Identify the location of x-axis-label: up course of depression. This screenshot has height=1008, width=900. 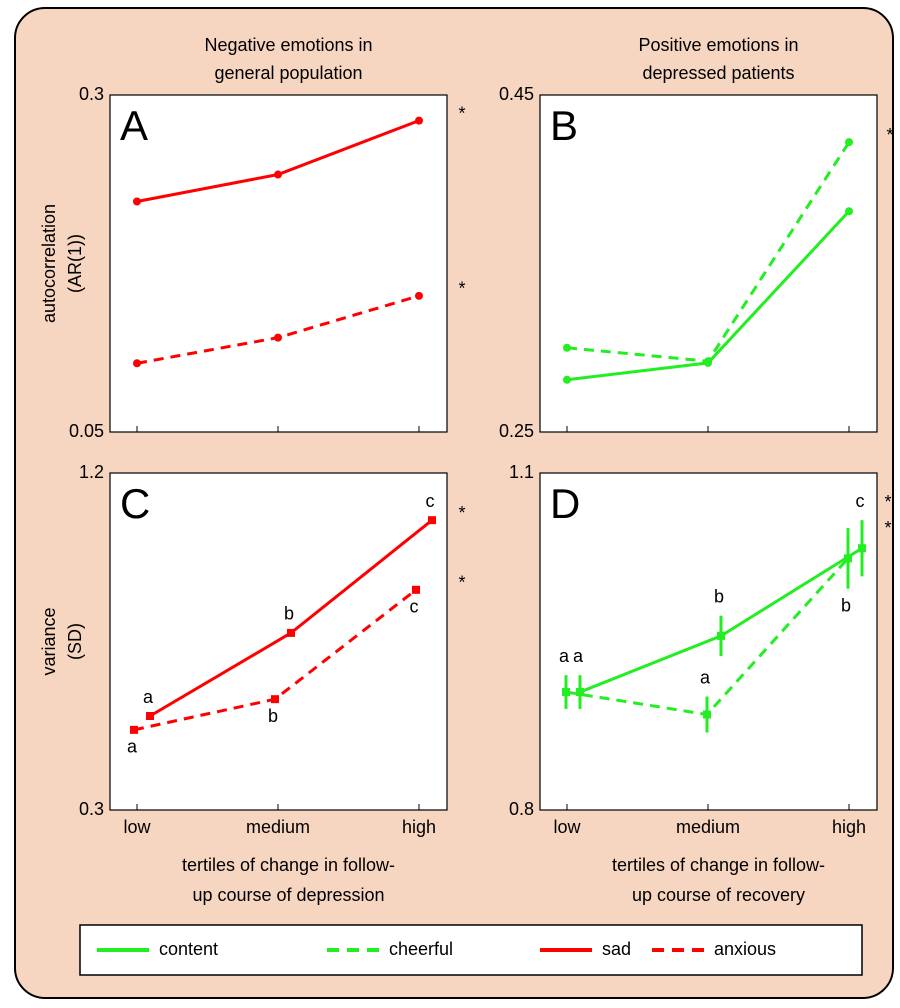
(288, 895).